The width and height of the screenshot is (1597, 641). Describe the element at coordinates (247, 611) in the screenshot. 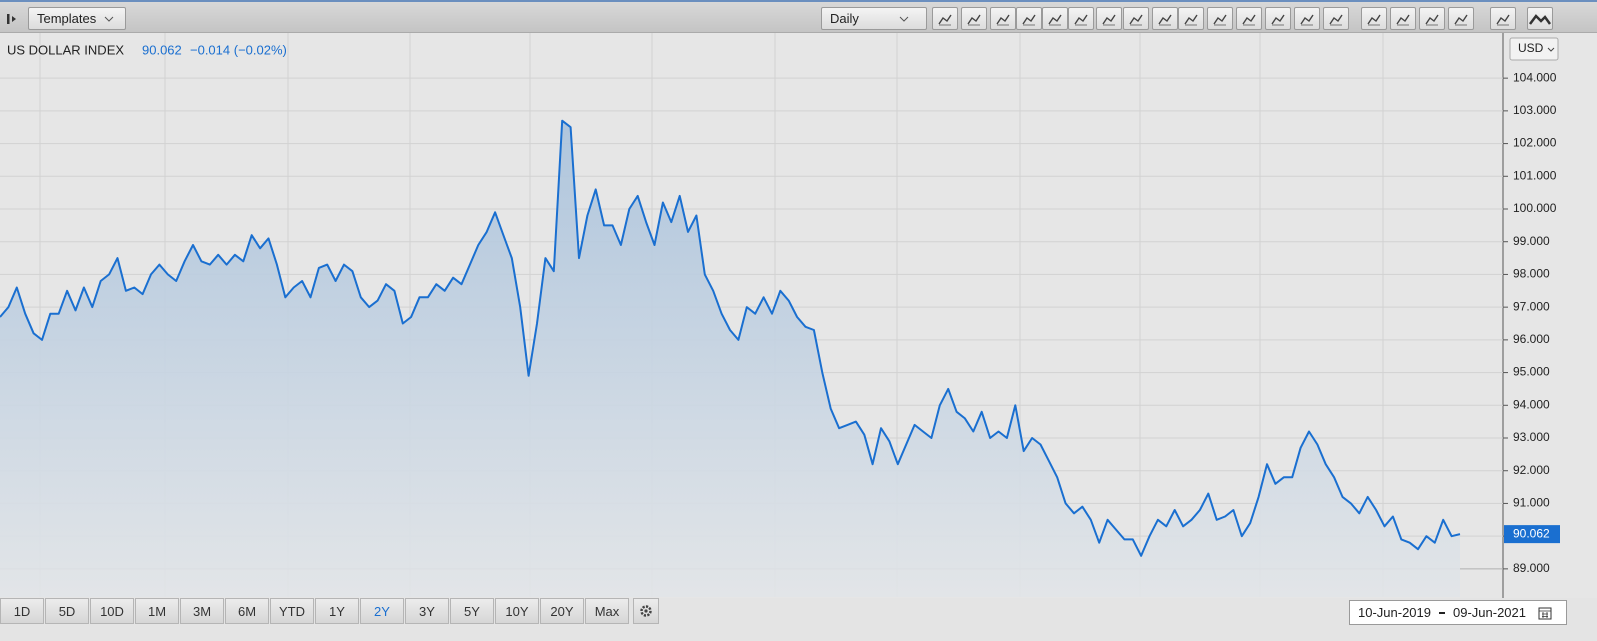

I see `range-button: 6M` at that location.